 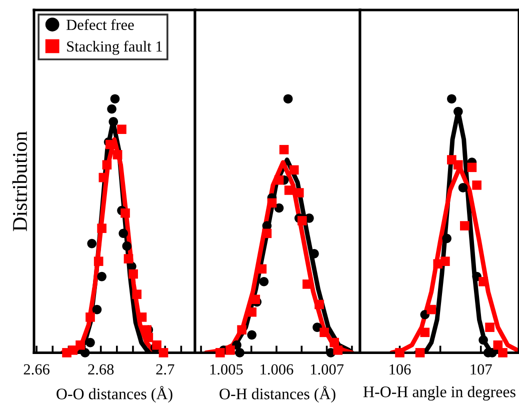 What do you see at coordinates (19, 181) in the screenshot?
I see `y-axis-title: Distribution` at bounding box center [19, 181].